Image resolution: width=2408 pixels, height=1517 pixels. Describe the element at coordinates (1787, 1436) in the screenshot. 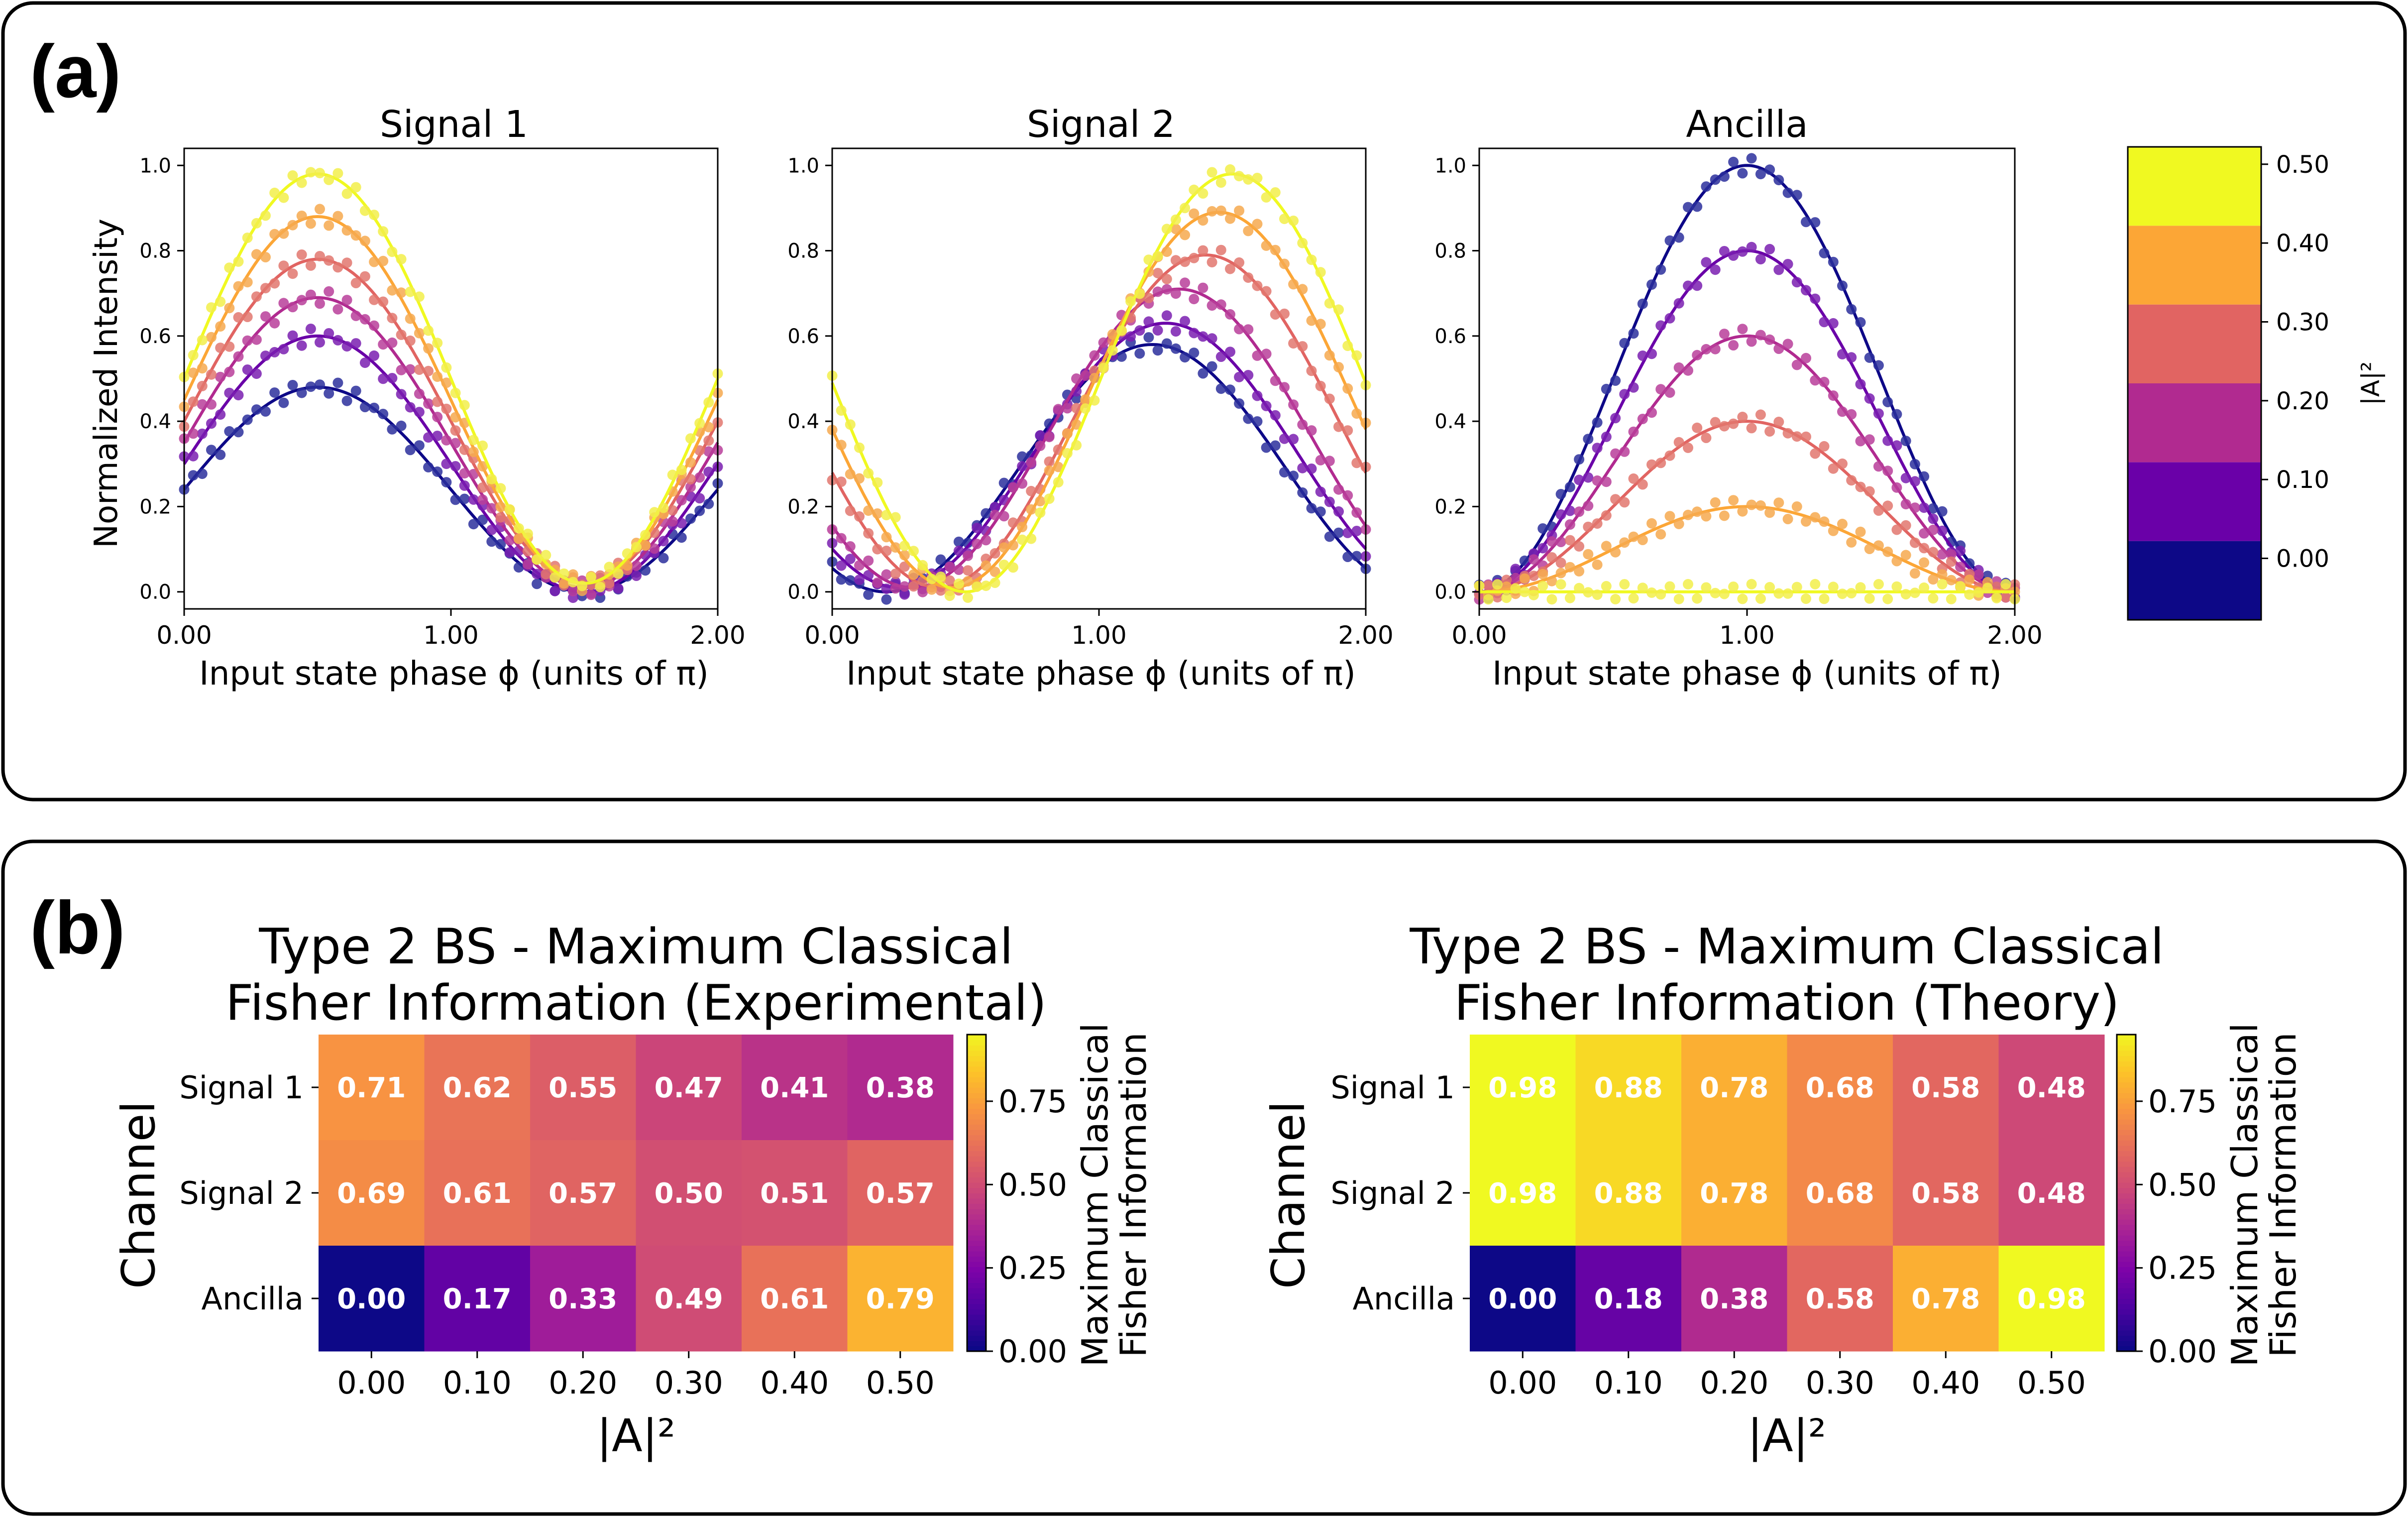

I see `theory-xlabel: |A|²` at that location.